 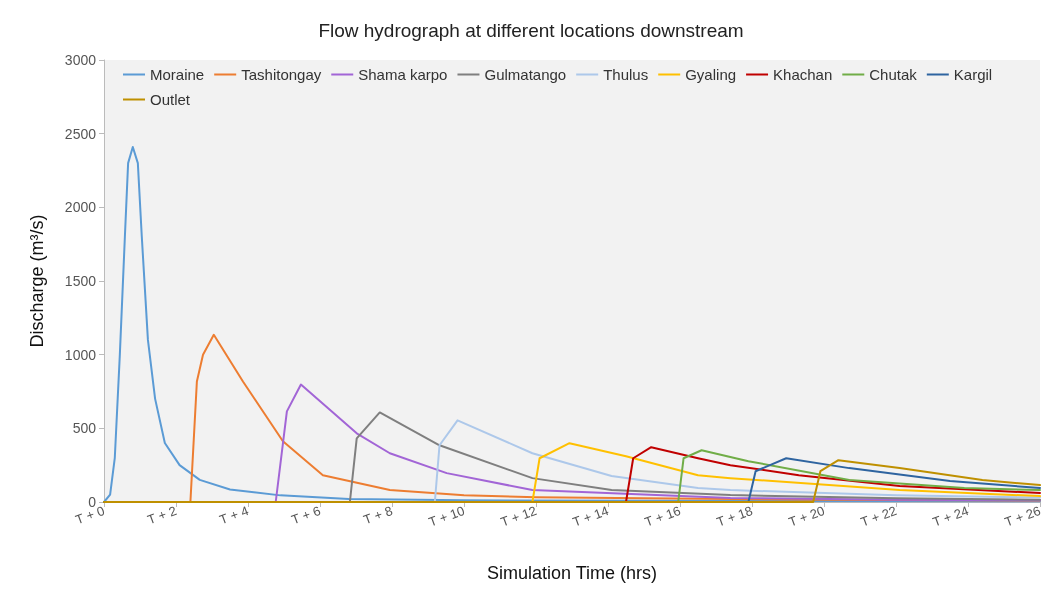 What do you see at coordinates (893, 74) in the screenshot?
I see `legend-label: Chutak` at bounding box center [893, 74].